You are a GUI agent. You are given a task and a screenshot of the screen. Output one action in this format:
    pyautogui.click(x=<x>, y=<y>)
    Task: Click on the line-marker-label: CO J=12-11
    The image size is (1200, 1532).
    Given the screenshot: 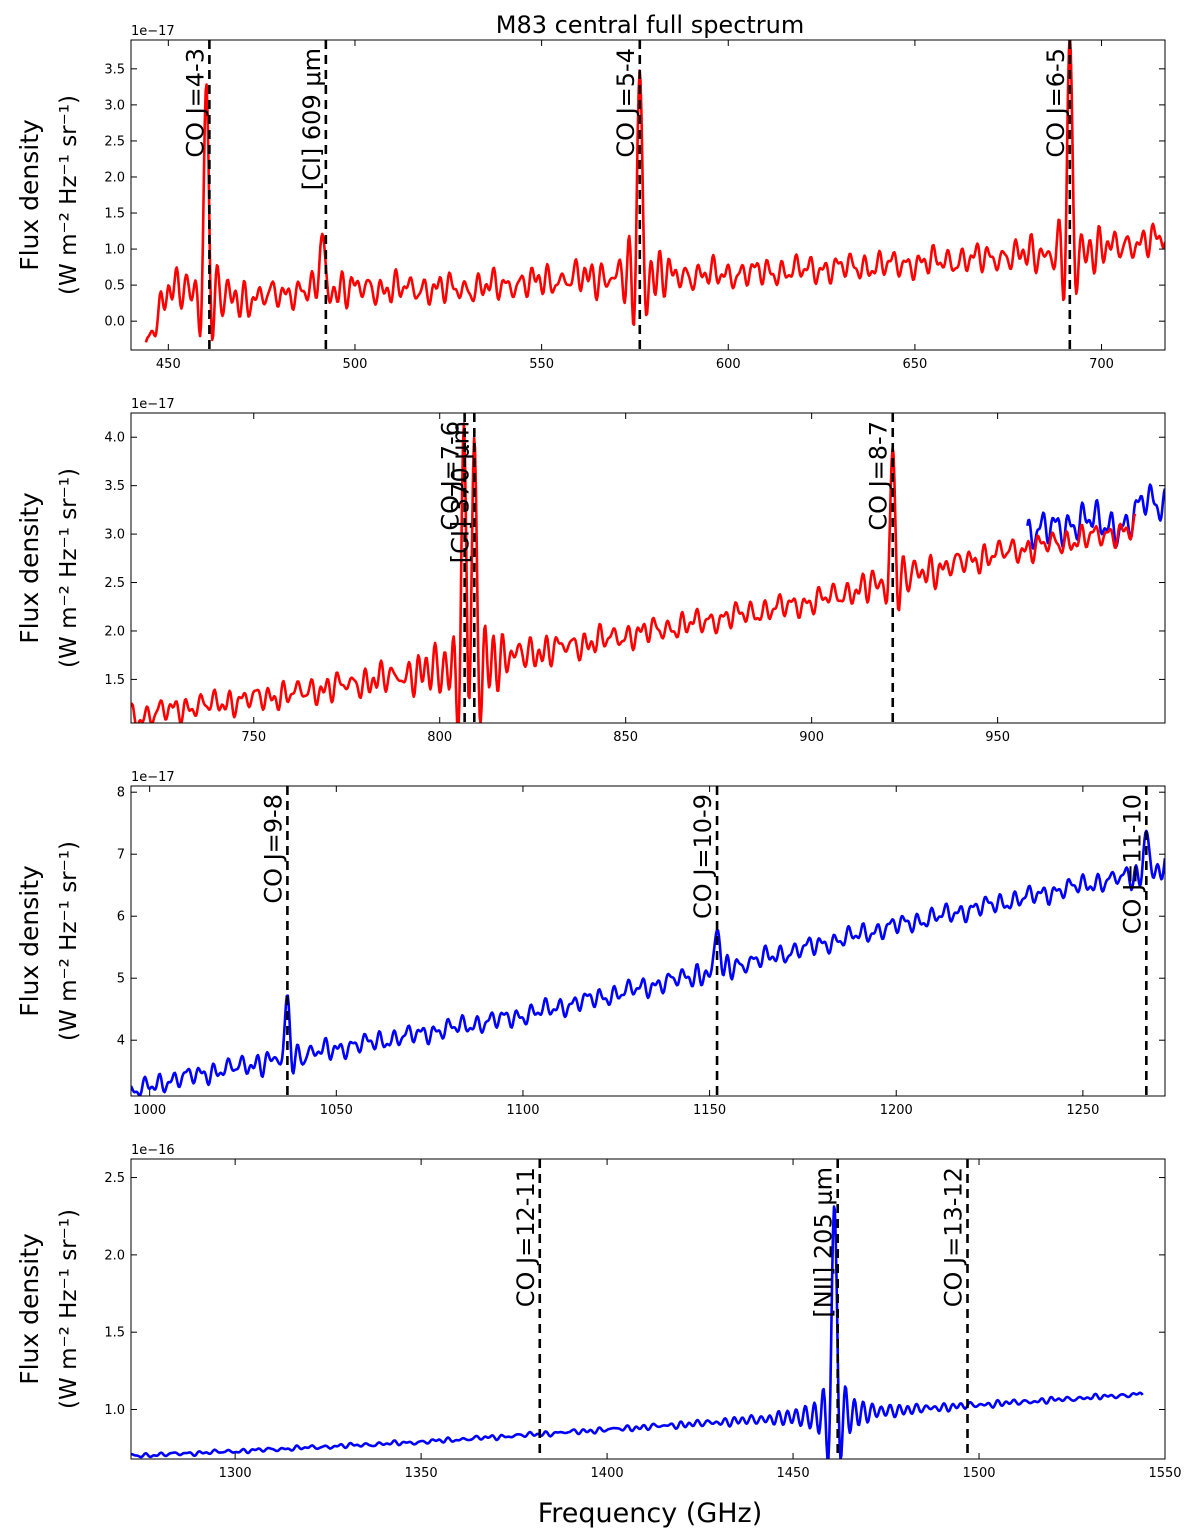 What is the action you would take?
    pyautogui.click(x=526, y=1237)
    